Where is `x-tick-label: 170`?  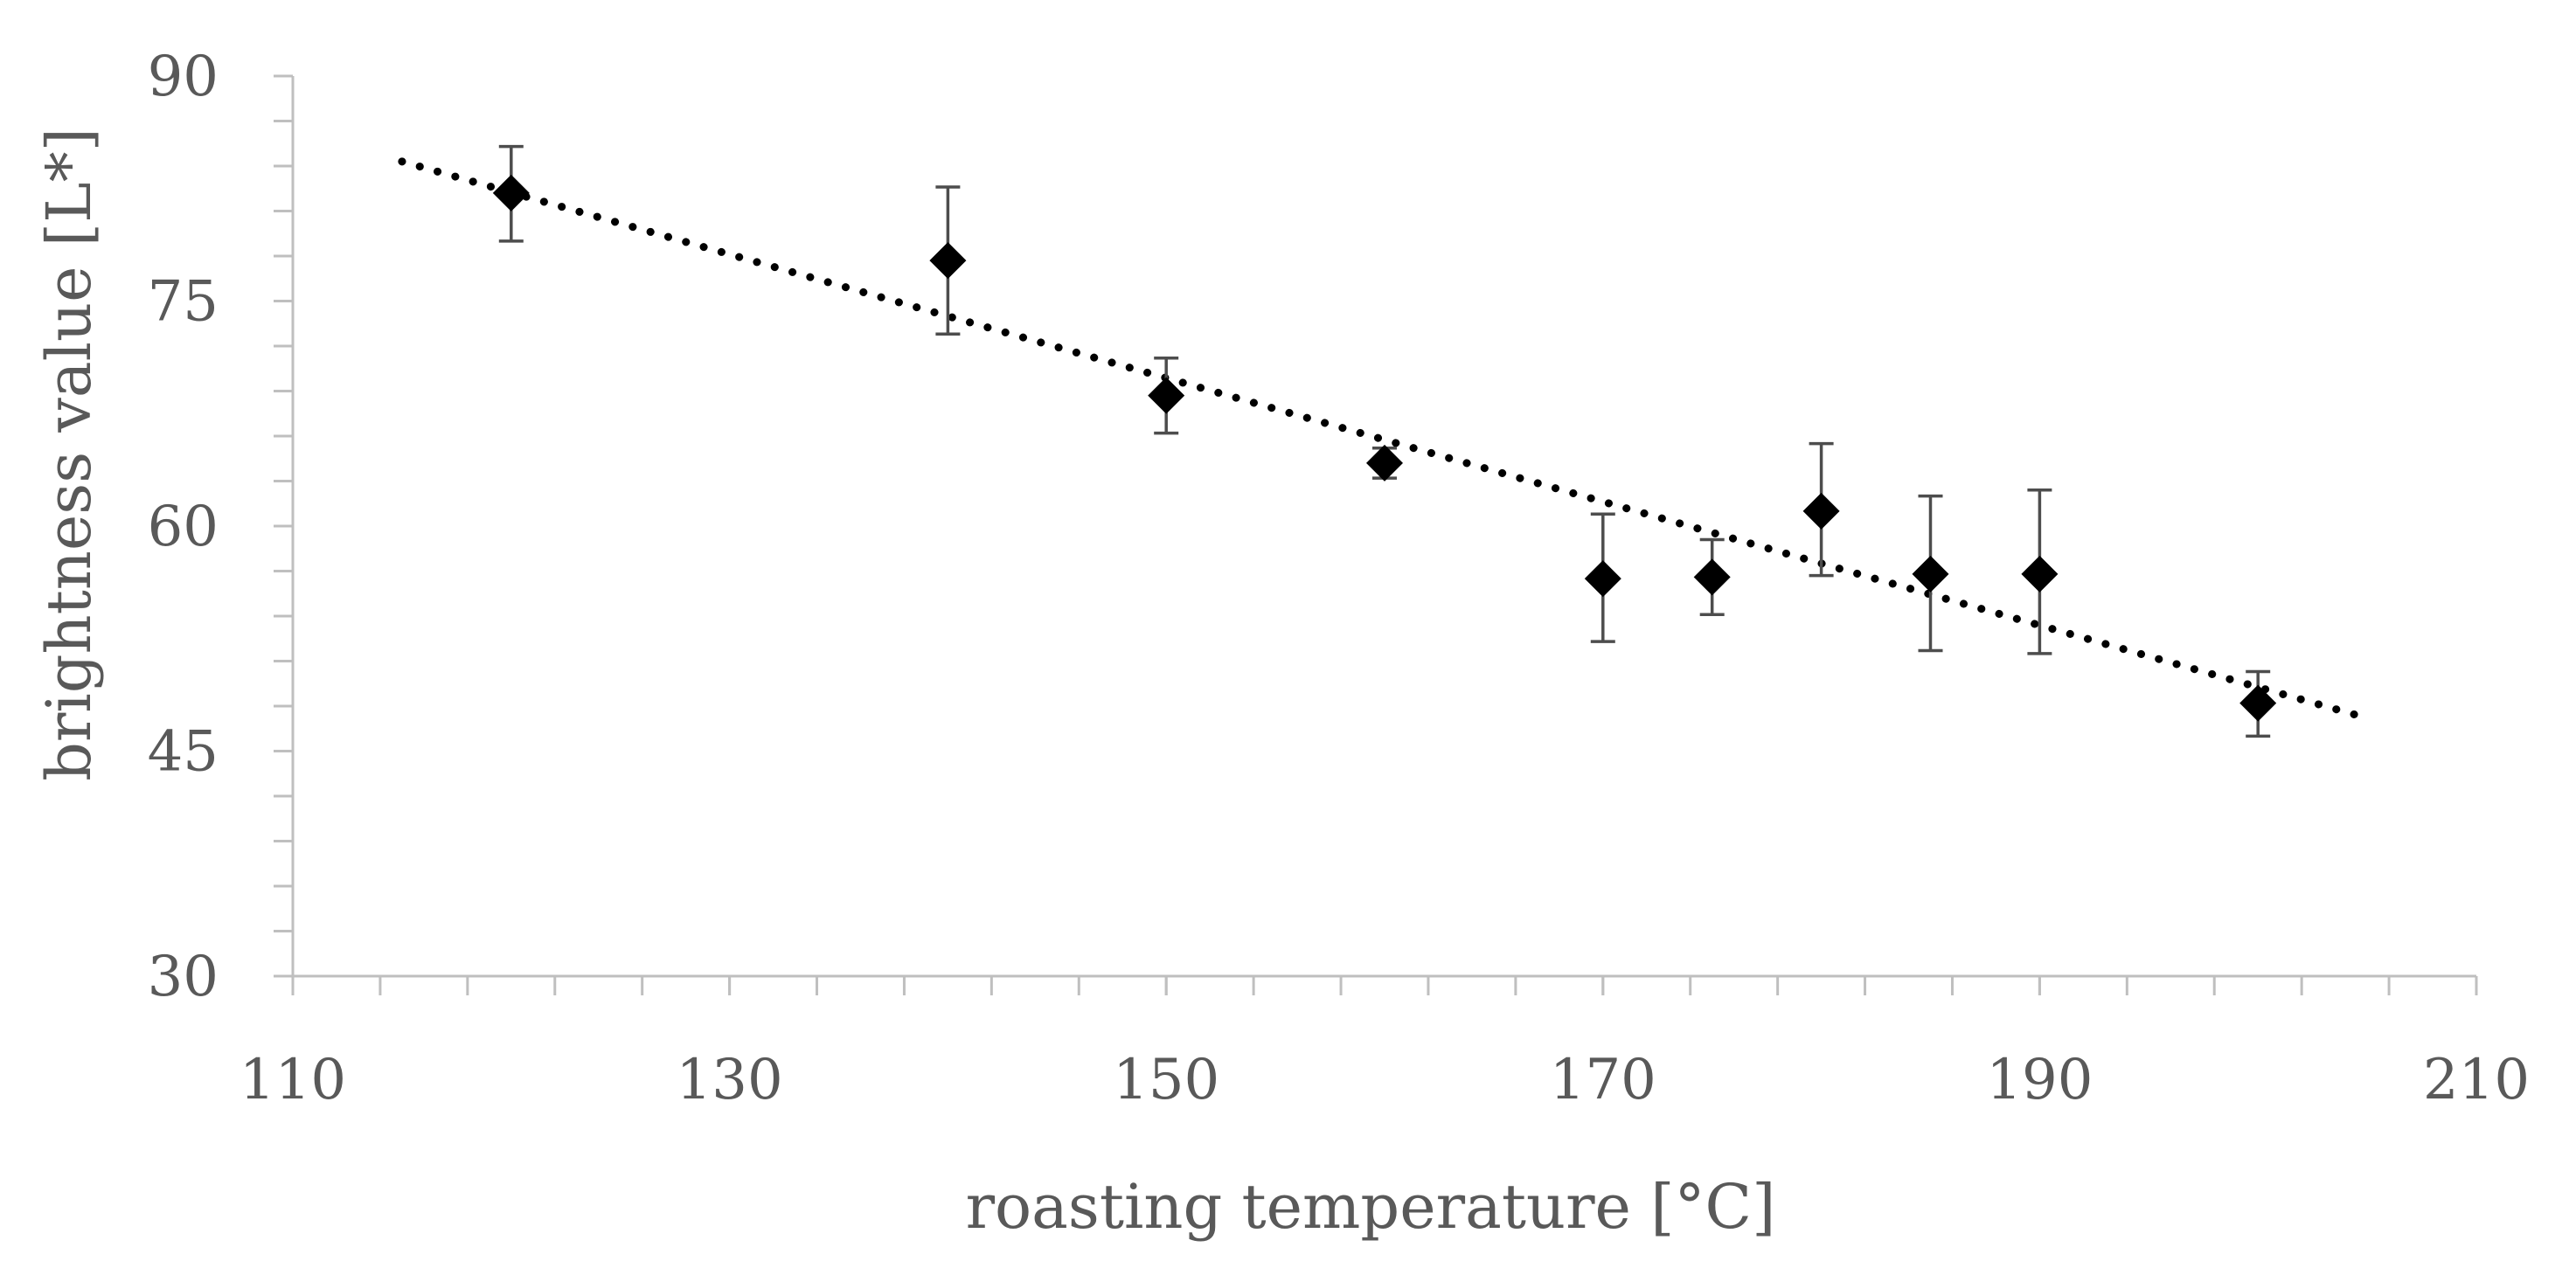
x-tick-label: 170 is located at coordinates (1603, 1080).